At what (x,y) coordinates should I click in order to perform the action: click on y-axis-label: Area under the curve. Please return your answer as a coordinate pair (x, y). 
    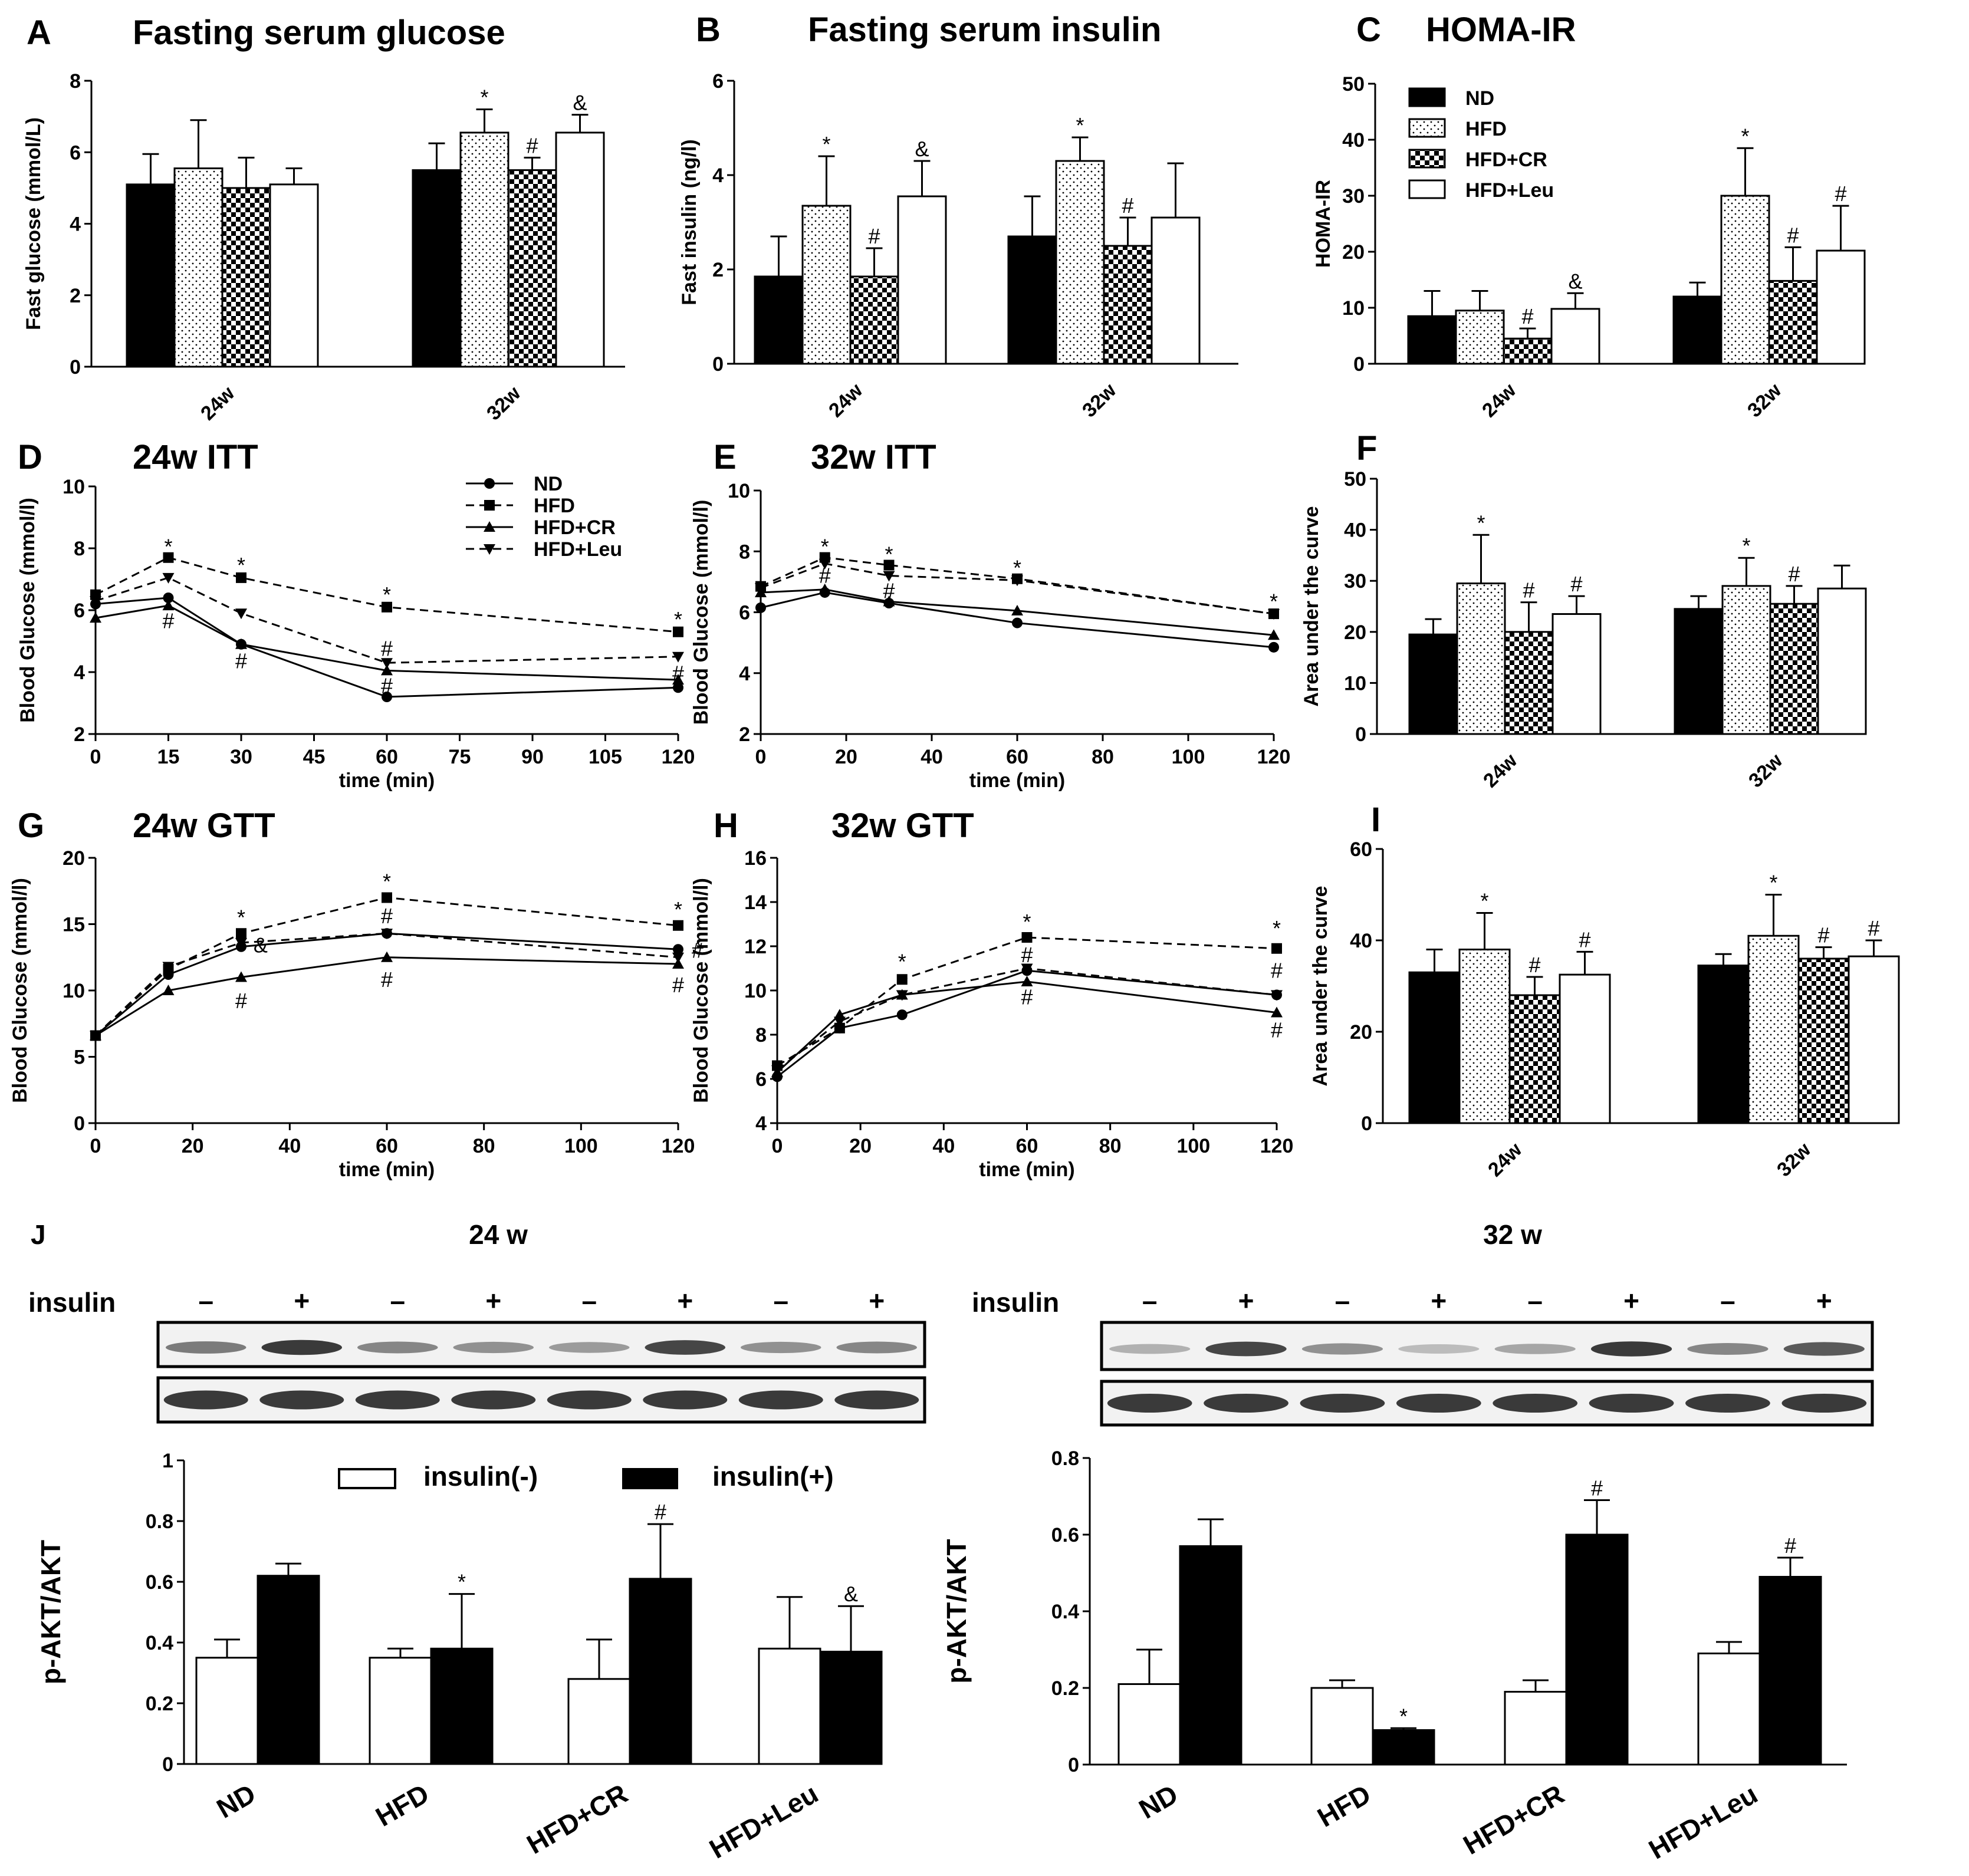
    Looking at the image, I should click on (1320, 986).